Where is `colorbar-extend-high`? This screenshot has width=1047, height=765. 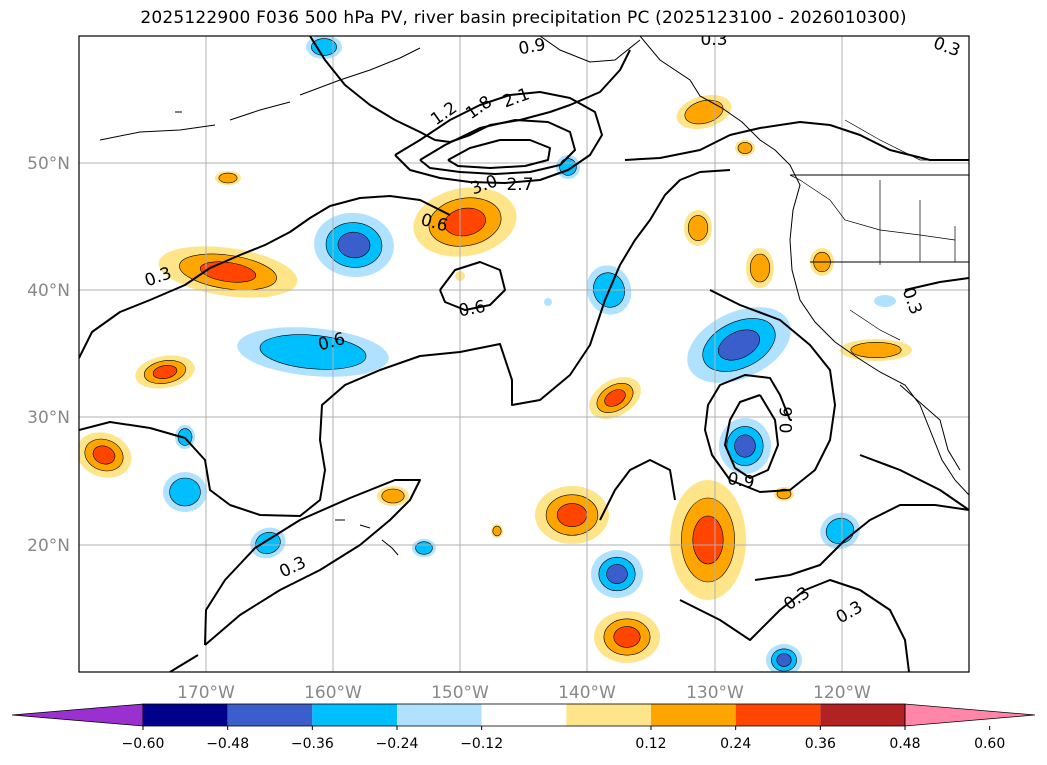 colorbar-extend-high is located at coordinates (970, 715).